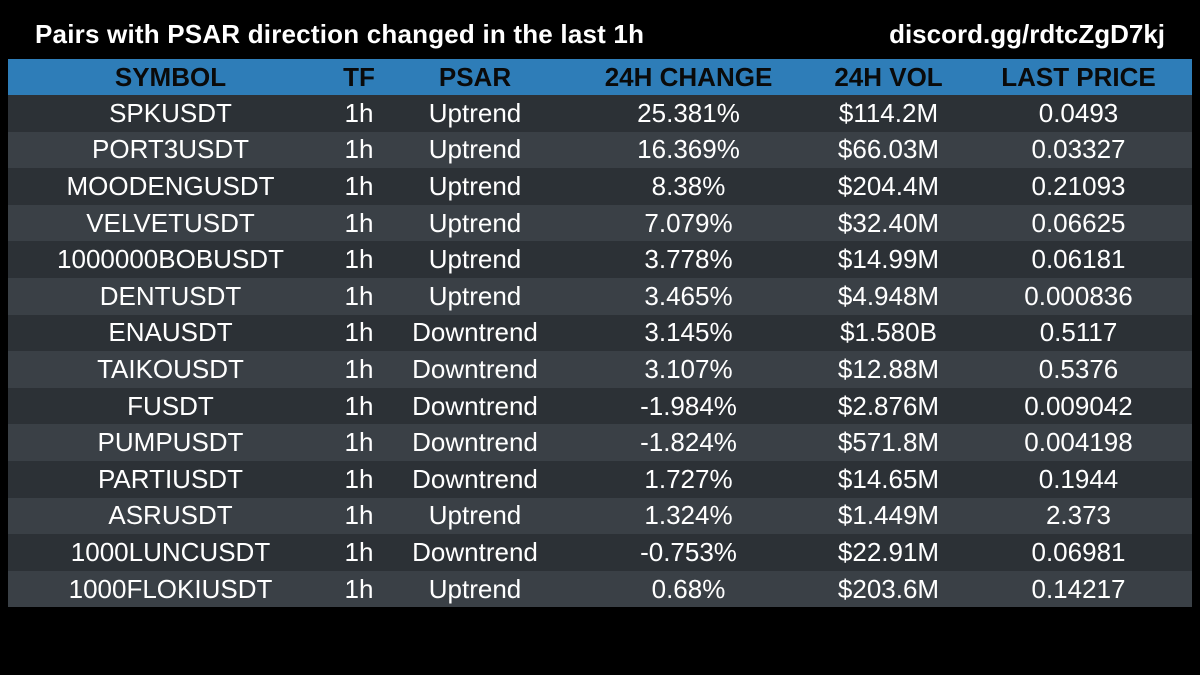  What do you see at coordinates (1078, 406) in the screenshot?
I see `price-cell: 0.009042` at bounding box center [1078, 406].